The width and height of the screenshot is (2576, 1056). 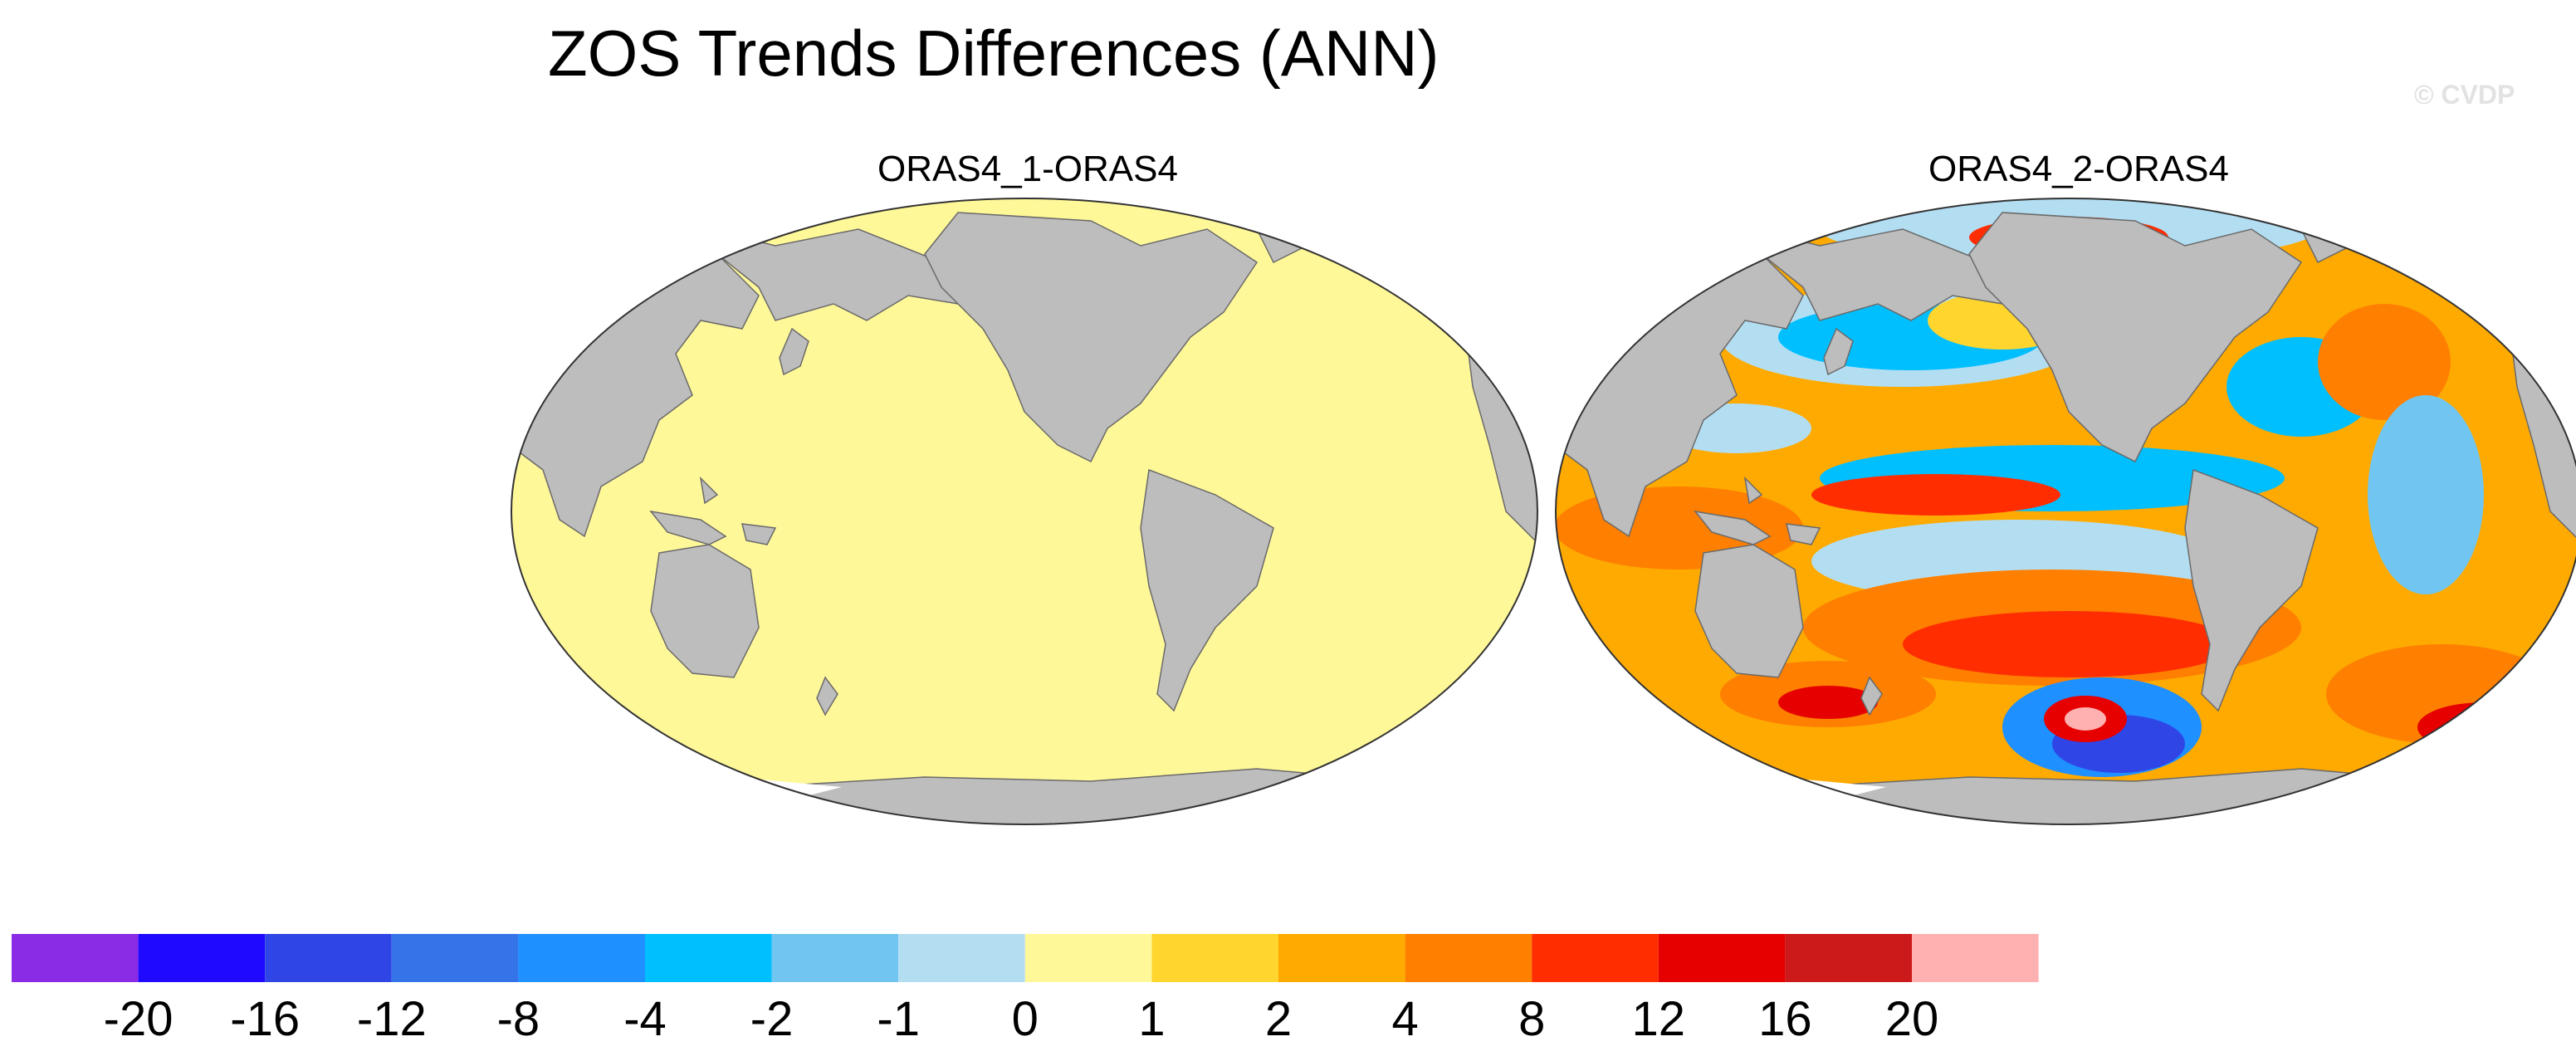 I want to click on panel-title-oras4-1: ORAS4_1-ORAS4, so click(x=1027, y=169).